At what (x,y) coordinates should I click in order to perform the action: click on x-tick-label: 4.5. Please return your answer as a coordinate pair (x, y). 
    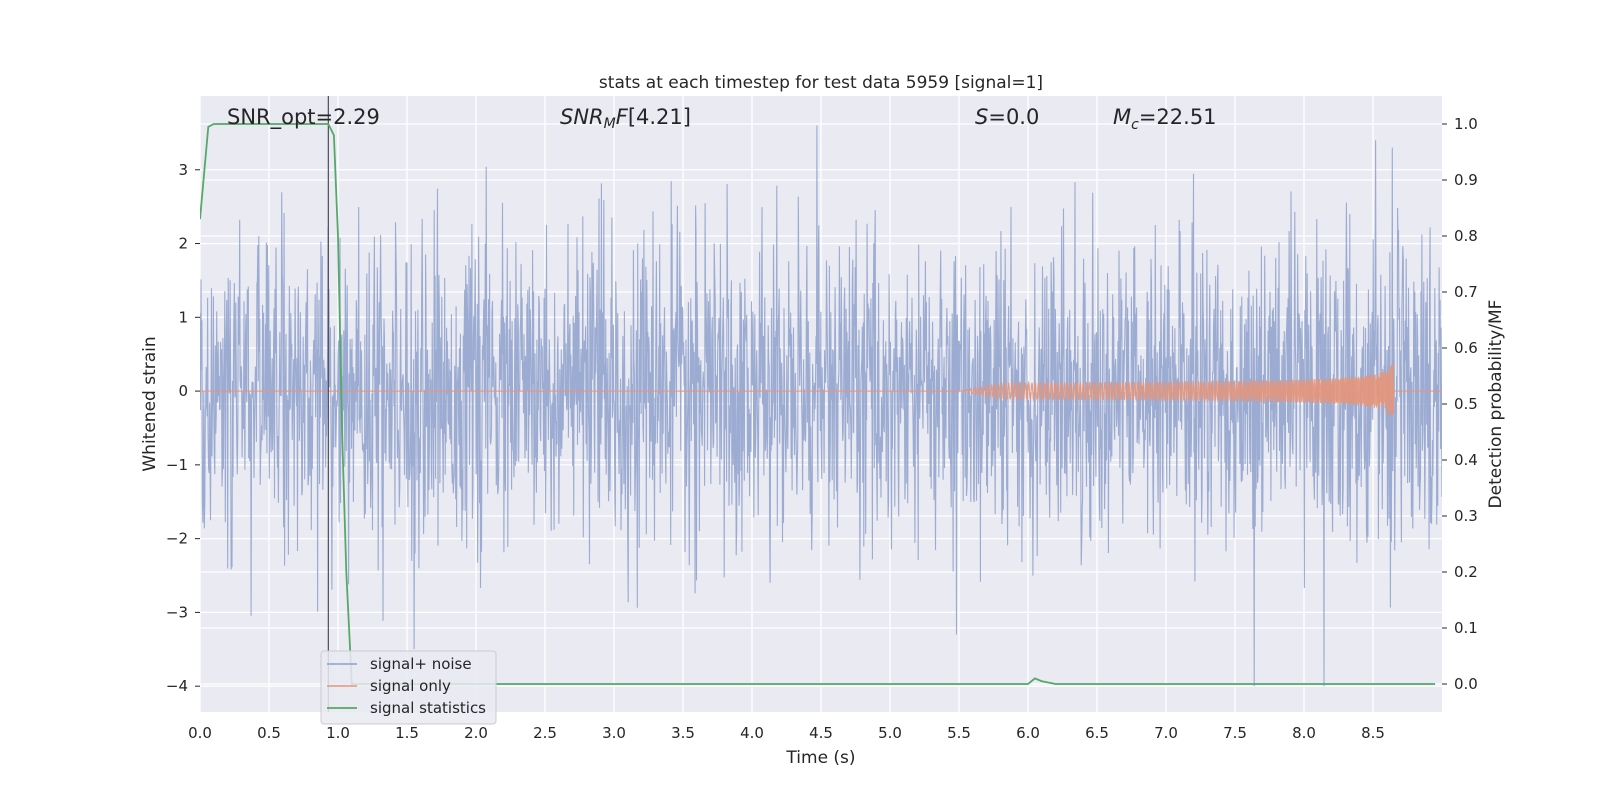
    Looking at the image, I should click on (821, 733).